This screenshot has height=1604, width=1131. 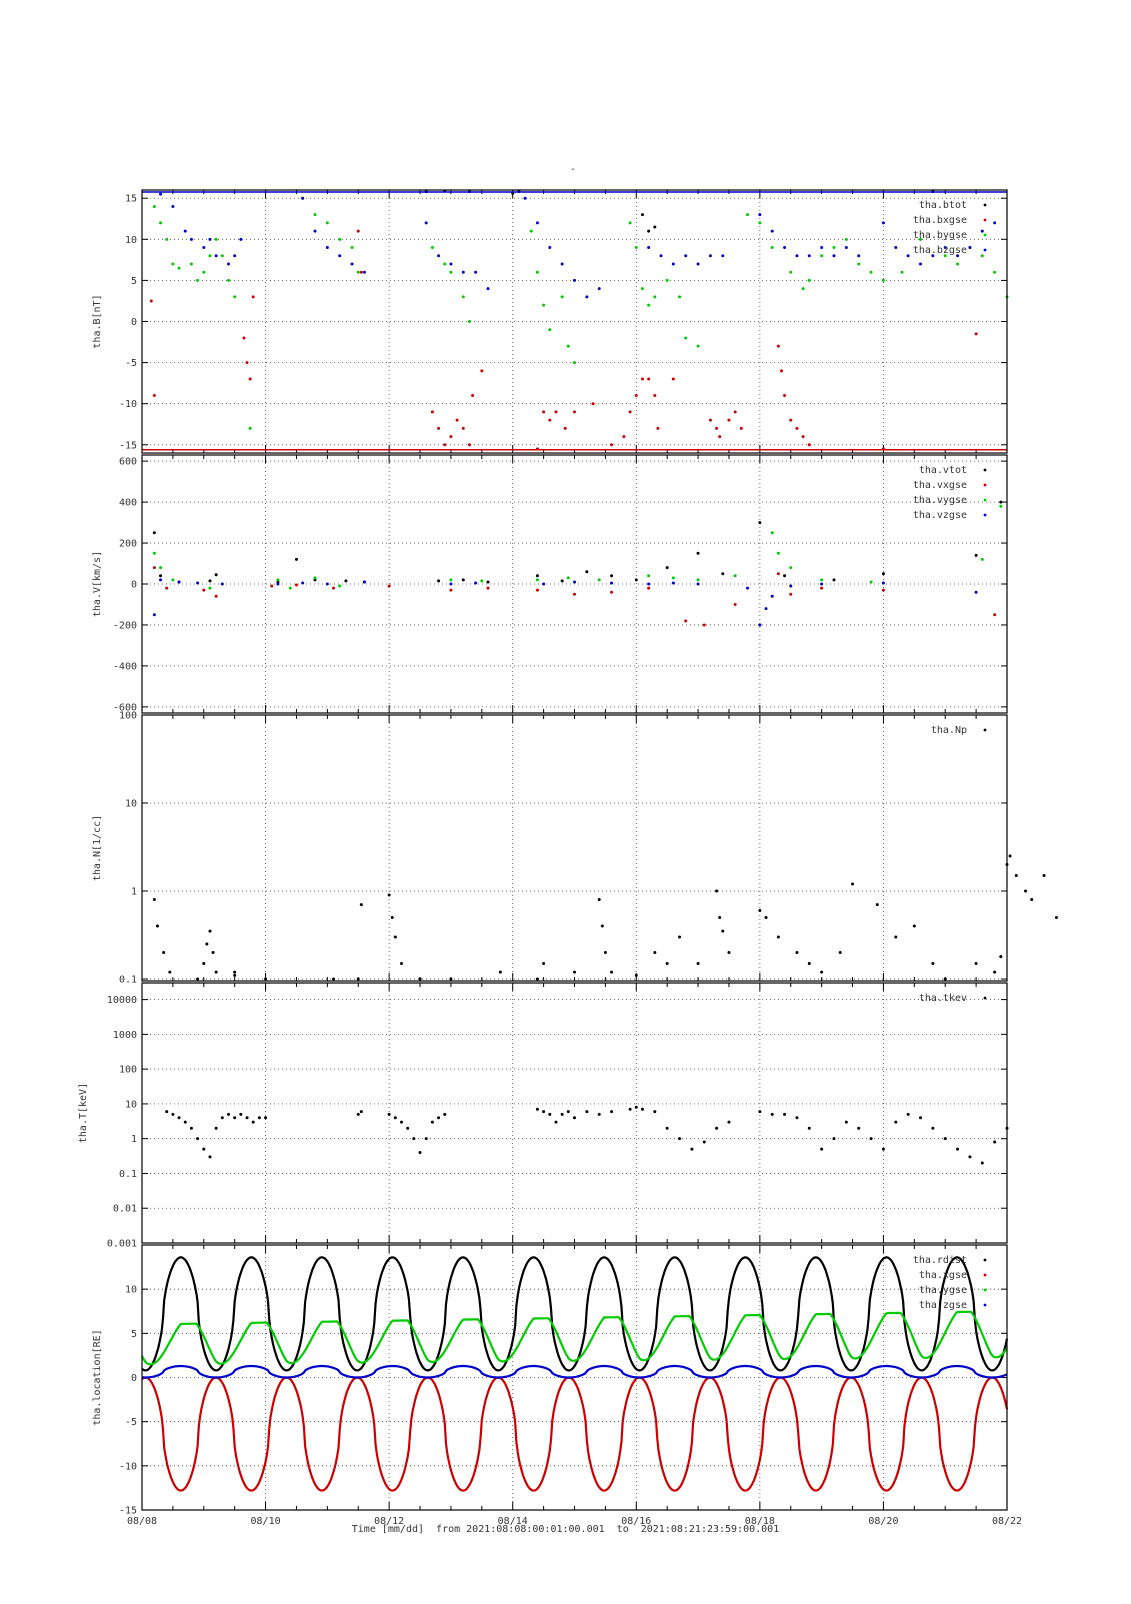 I want to click on y-axis-label: tha.V[km/s], so click(x=97, y=584).